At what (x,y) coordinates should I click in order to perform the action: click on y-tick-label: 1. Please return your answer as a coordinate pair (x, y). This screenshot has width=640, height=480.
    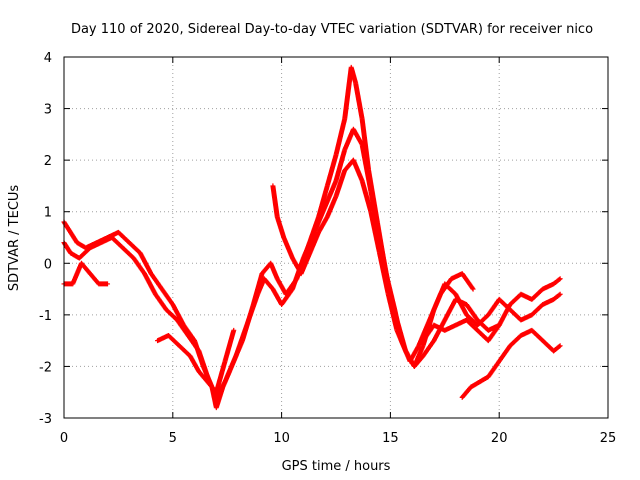
    Looking at the image, I should click on (48, 213).